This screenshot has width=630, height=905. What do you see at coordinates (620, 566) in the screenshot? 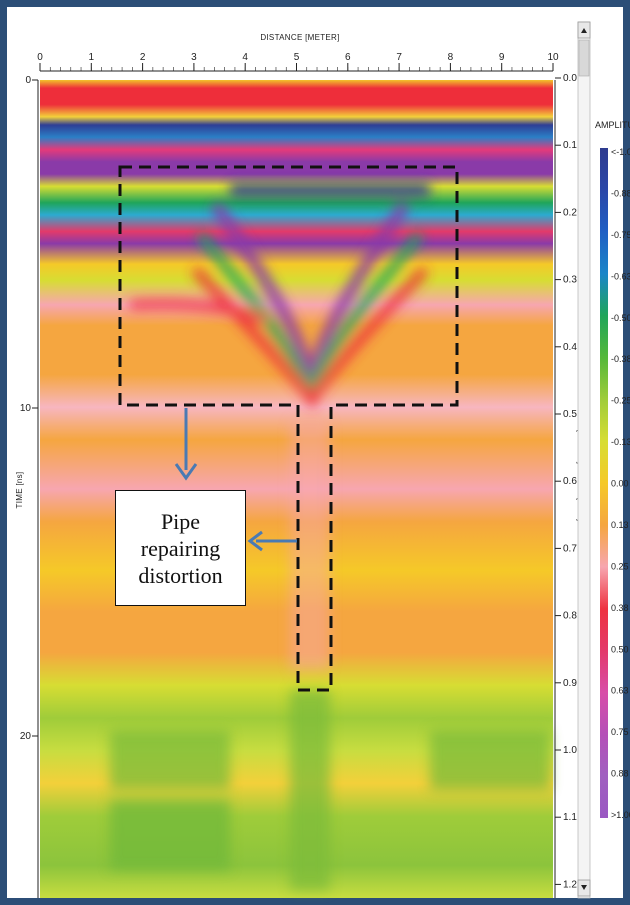
I see `colorbar-label: 0.25` at bounding box center [620, 566].